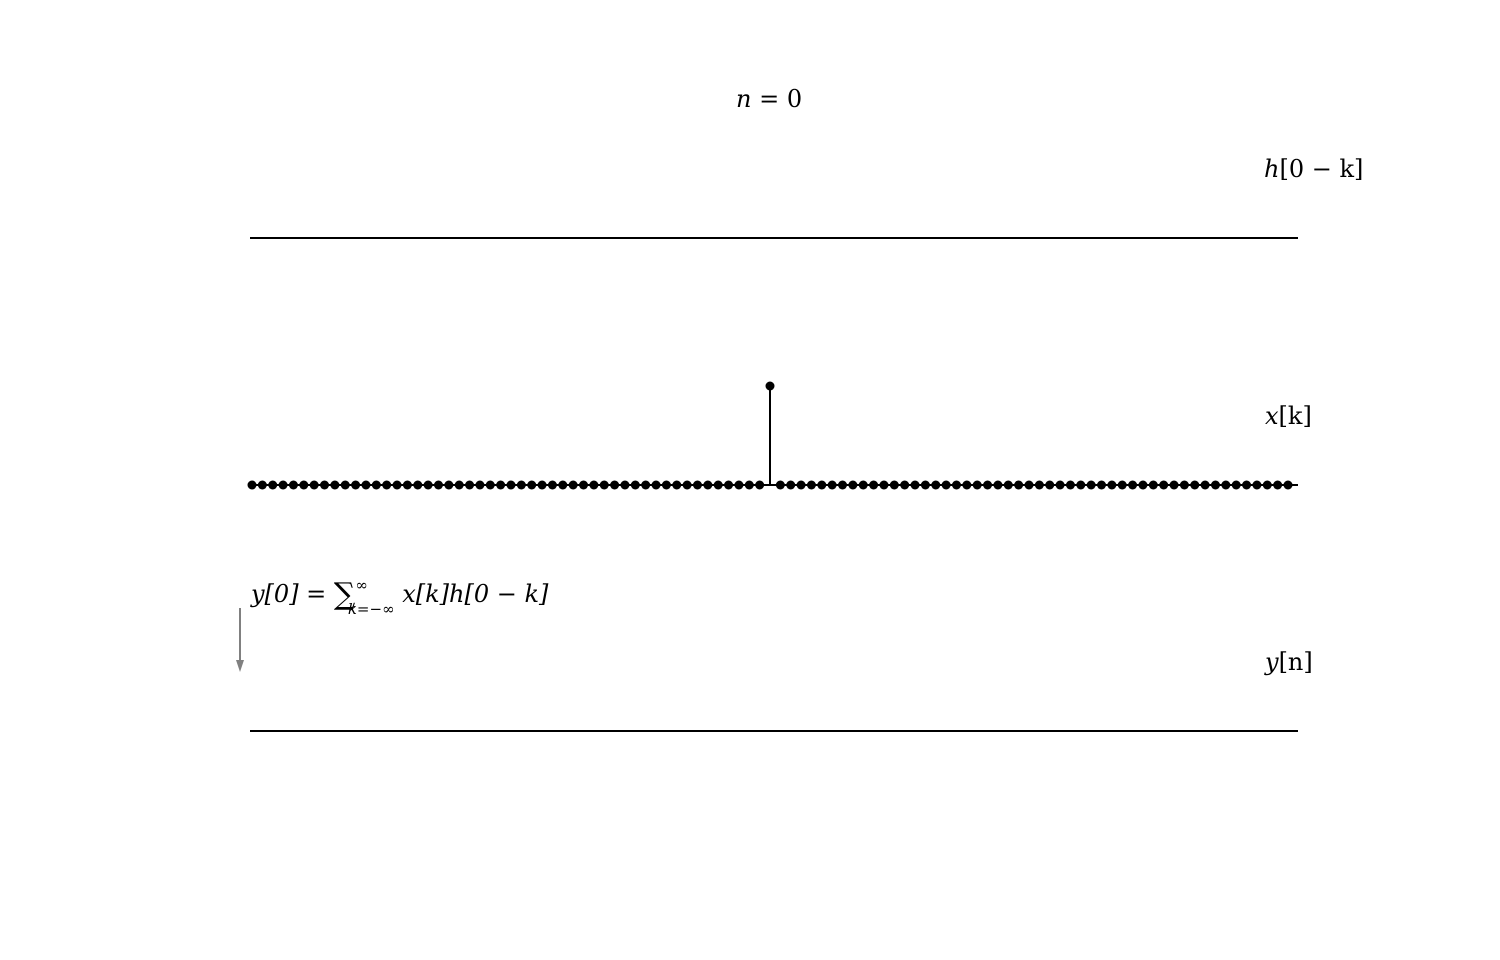  I want to click on step-title-eq: =, so click(768, 99).